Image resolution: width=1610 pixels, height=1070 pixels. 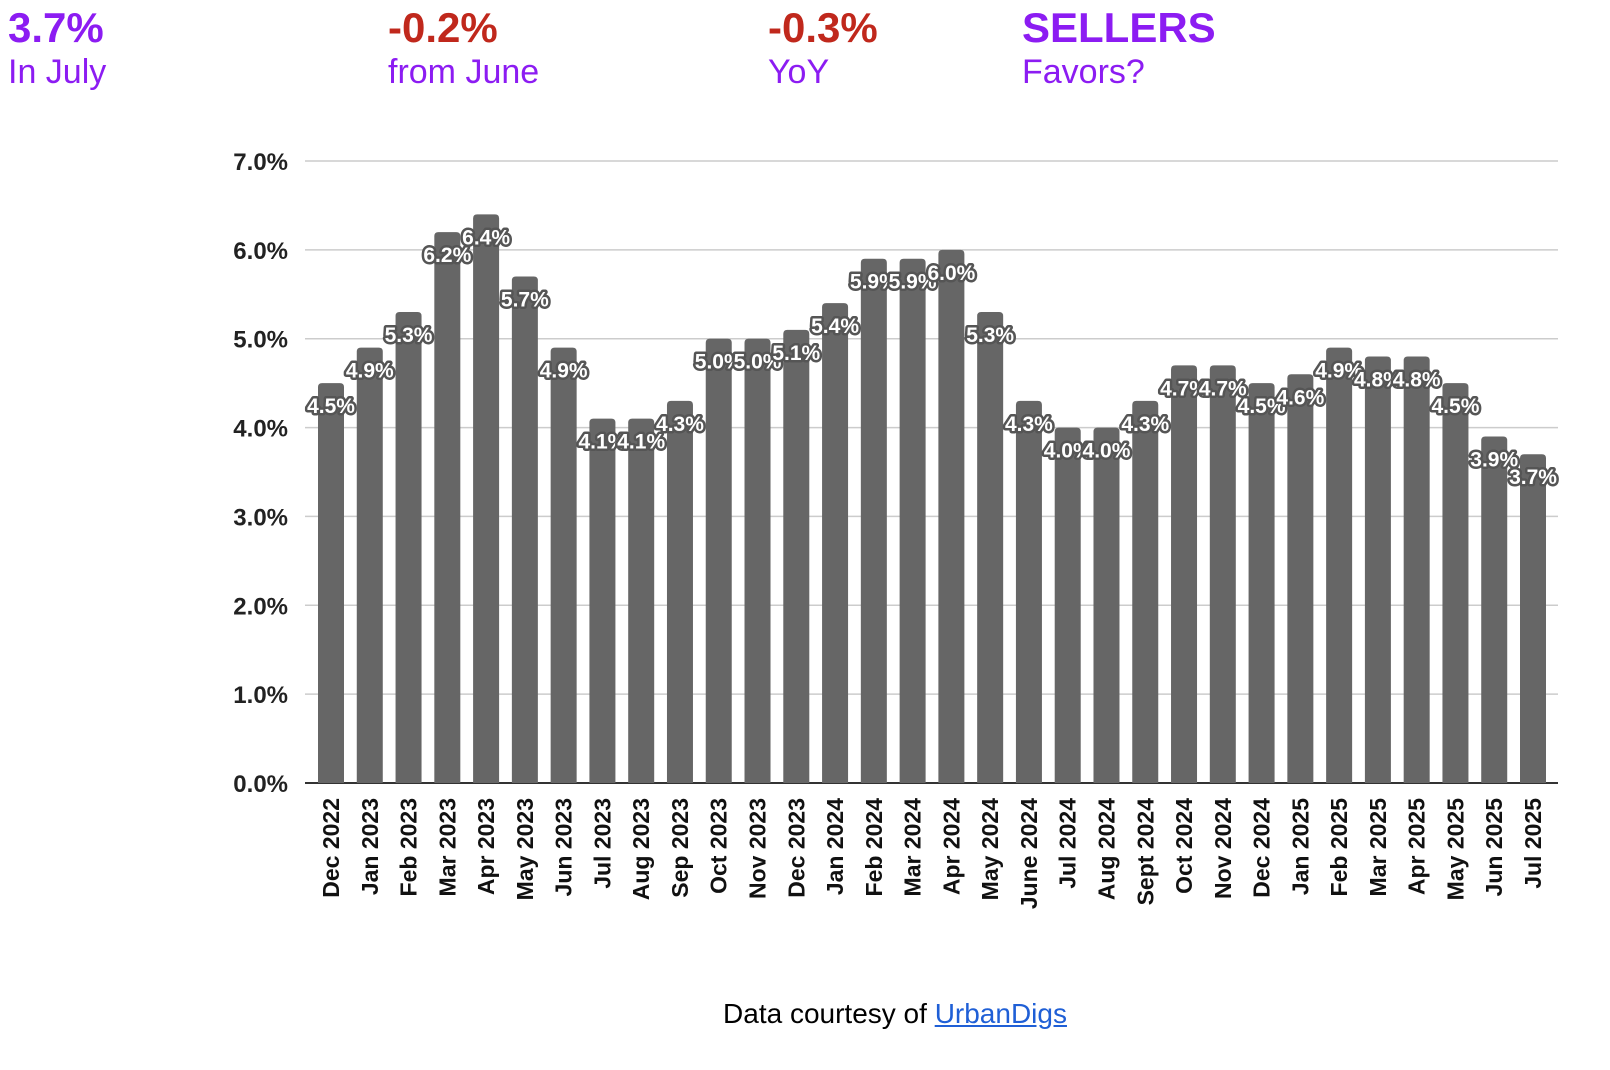 I want to click on data-label: 4.7%, so click(x=1184, y=388).